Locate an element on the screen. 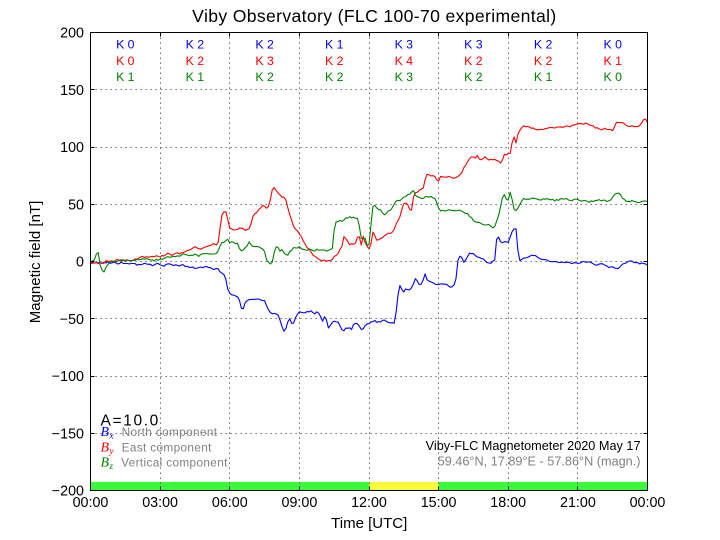  svg-text: 50 is located at coordinates (76, 205).